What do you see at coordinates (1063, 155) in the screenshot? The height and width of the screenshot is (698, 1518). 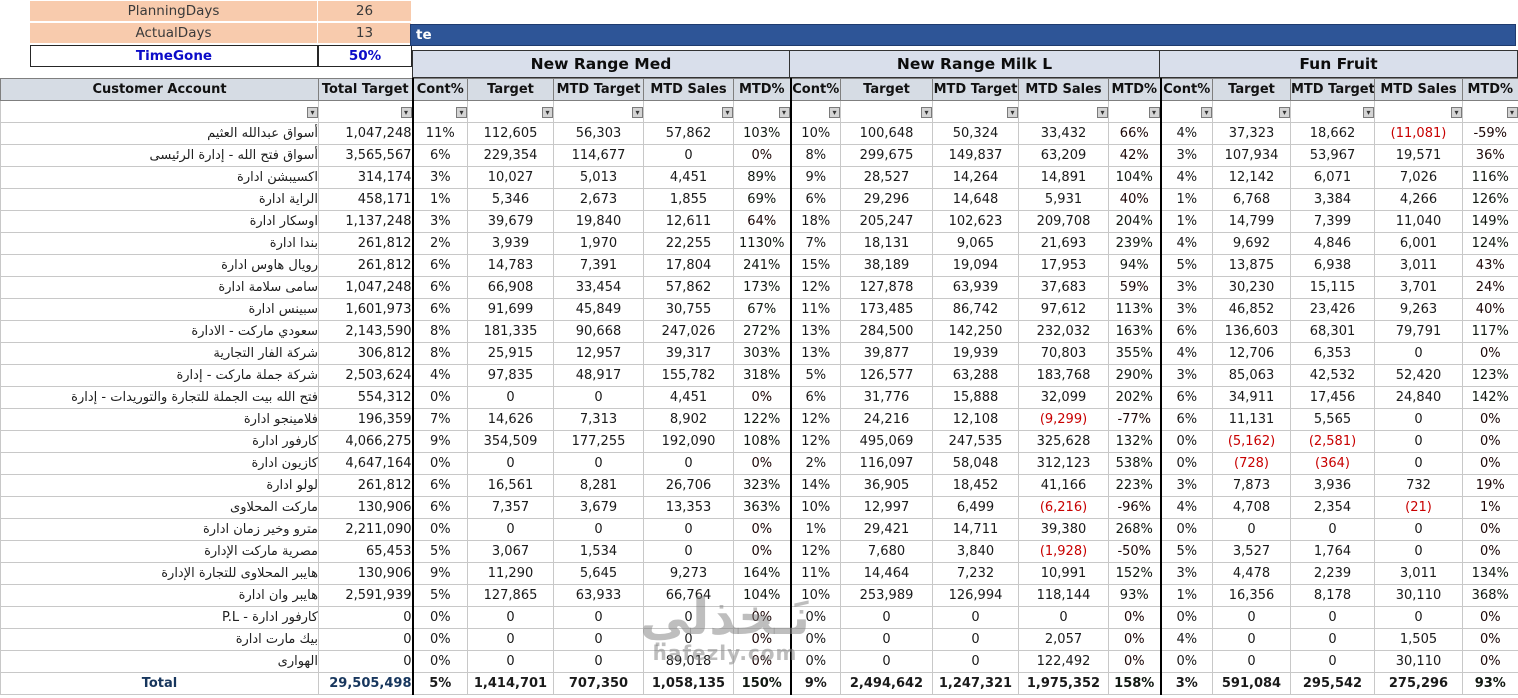 I see `mtd-sales-cell: 63,209` at bounding box center [1063, 155].